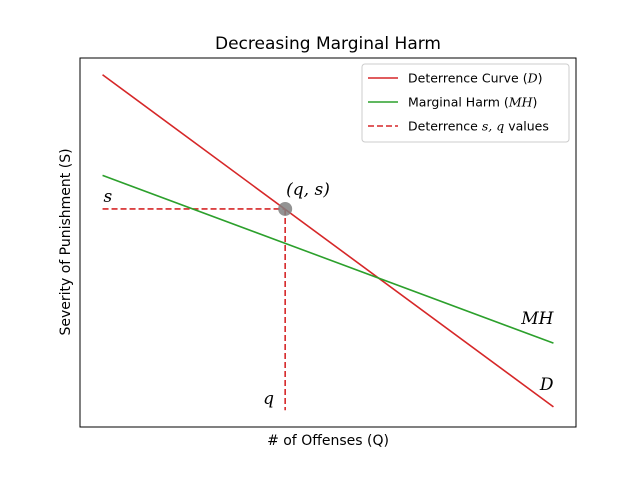 This screenshot has height=480, width=640. I want to click on annotation-mh: MH, so click(537, 319).